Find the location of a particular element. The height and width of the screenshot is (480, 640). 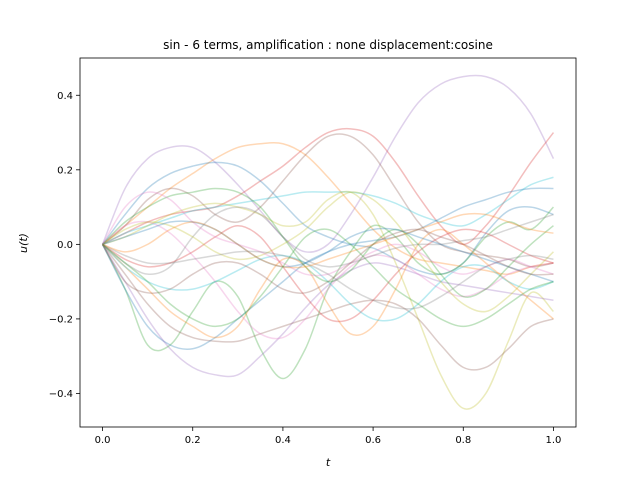

y-tick-label: −0.4 is located at coordinates (61, 394).